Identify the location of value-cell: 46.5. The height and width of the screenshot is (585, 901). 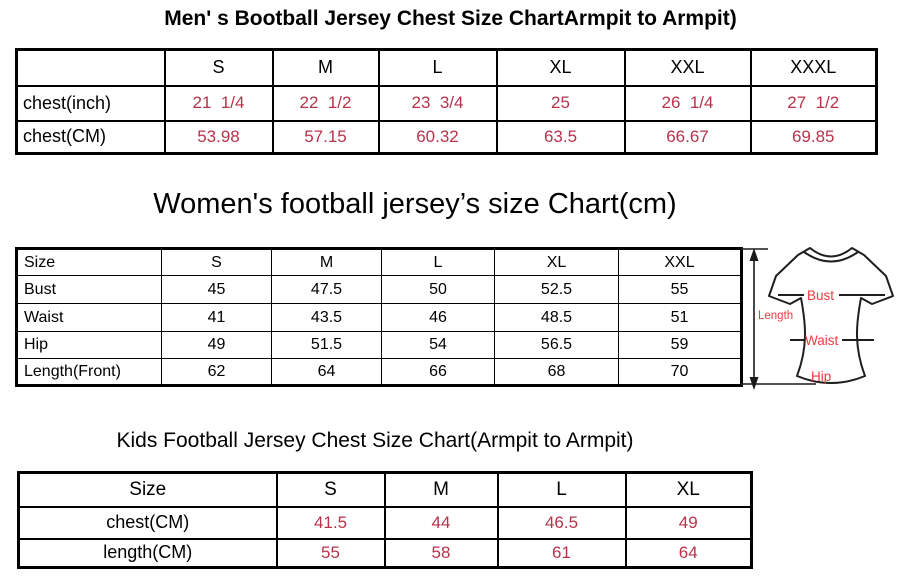
(561, 522).